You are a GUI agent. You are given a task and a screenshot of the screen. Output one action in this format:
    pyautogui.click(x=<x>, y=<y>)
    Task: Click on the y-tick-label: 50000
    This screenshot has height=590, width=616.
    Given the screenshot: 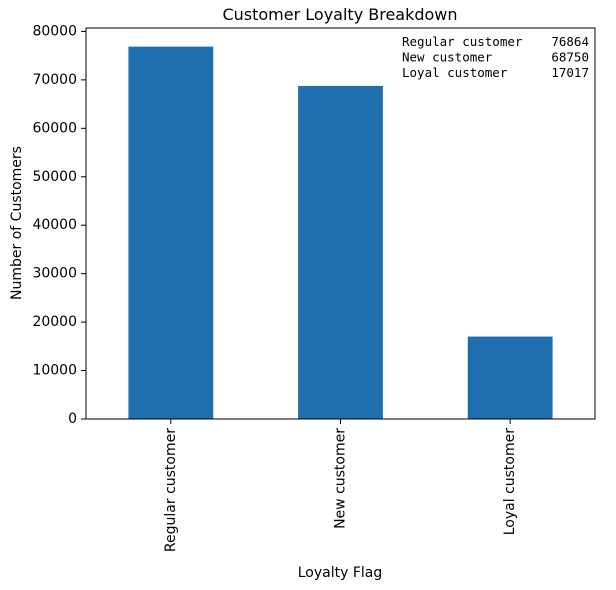 What is the action you would take?
    pyautogui.click(x=54, y=177)
    